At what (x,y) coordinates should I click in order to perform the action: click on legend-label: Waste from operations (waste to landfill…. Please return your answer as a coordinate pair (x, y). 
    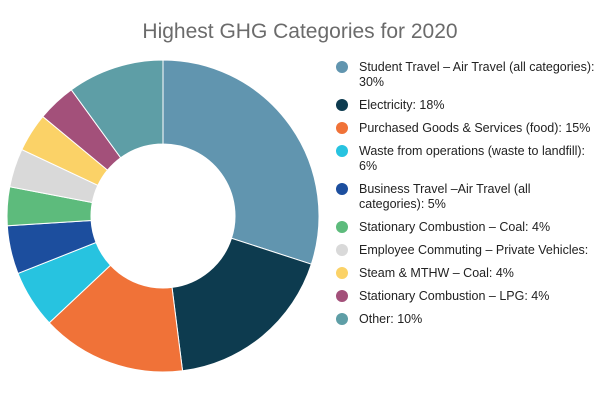
    Looking at the image, I should click on (472, 158).